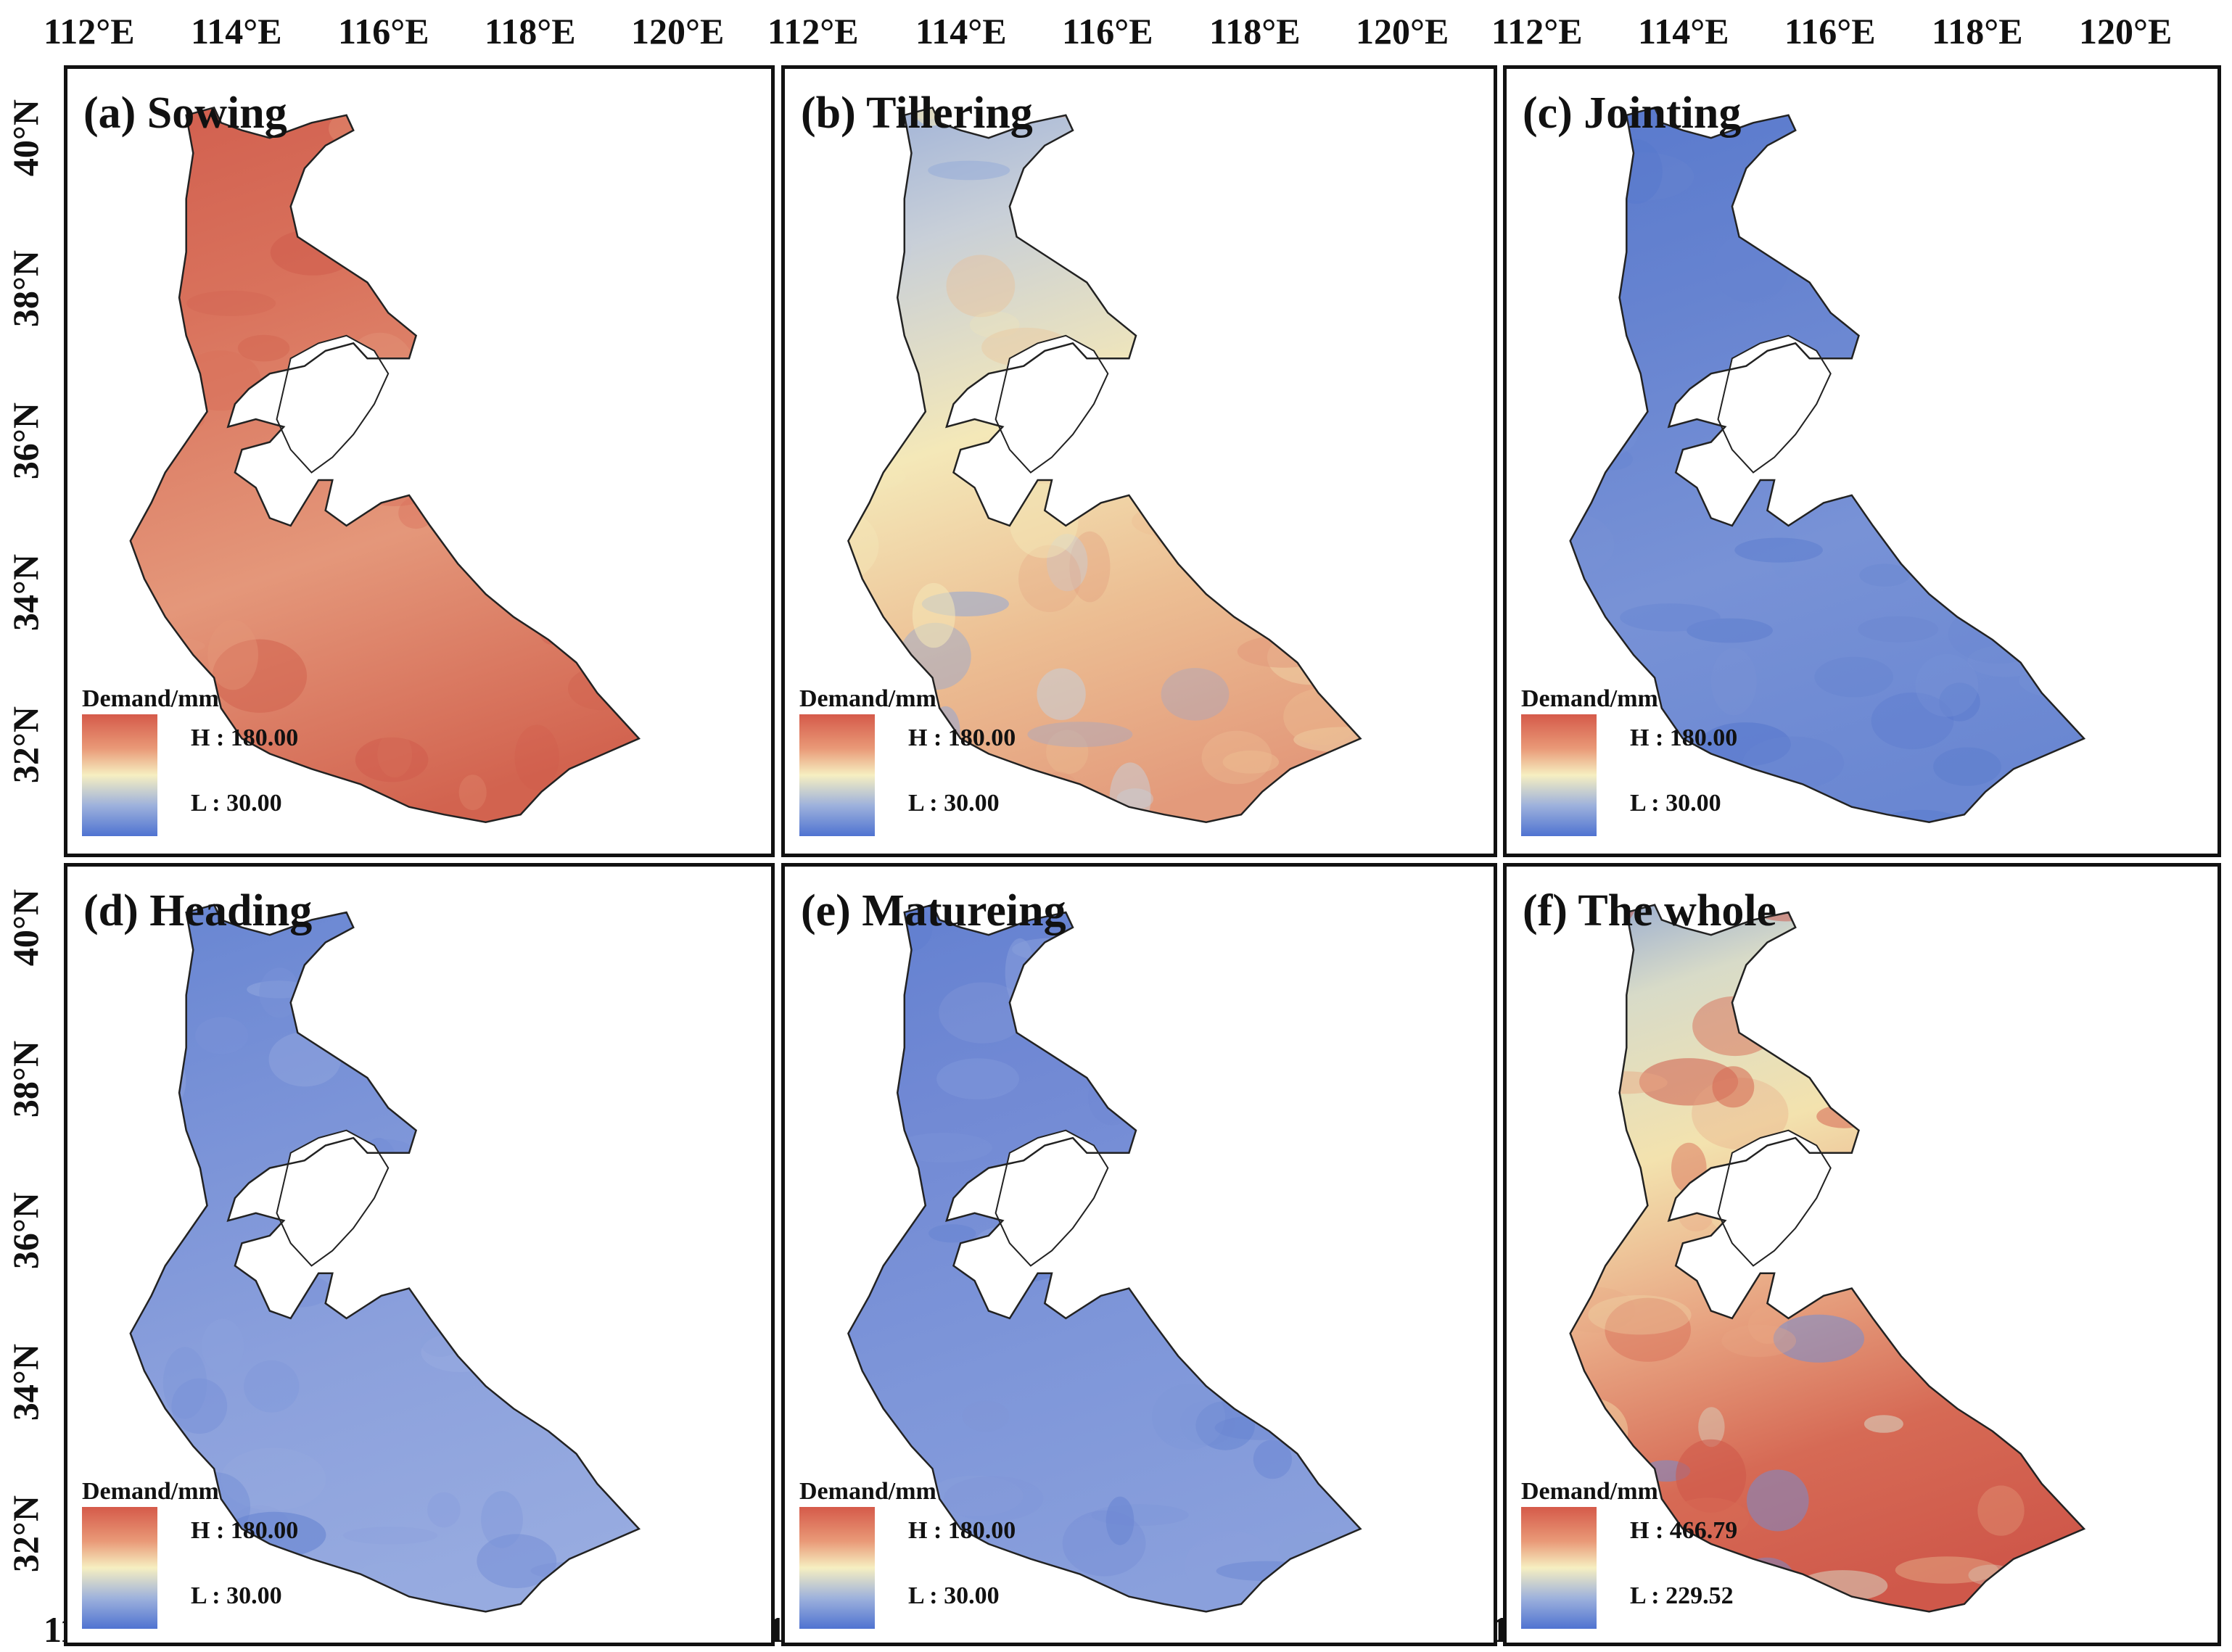 The width and height of the screenshot is (2232, 1652). What do you see at coordinates (185, 113) in the screenshot?
I see `panel-title: (a) Sowing` at bounding box center [185, 113].